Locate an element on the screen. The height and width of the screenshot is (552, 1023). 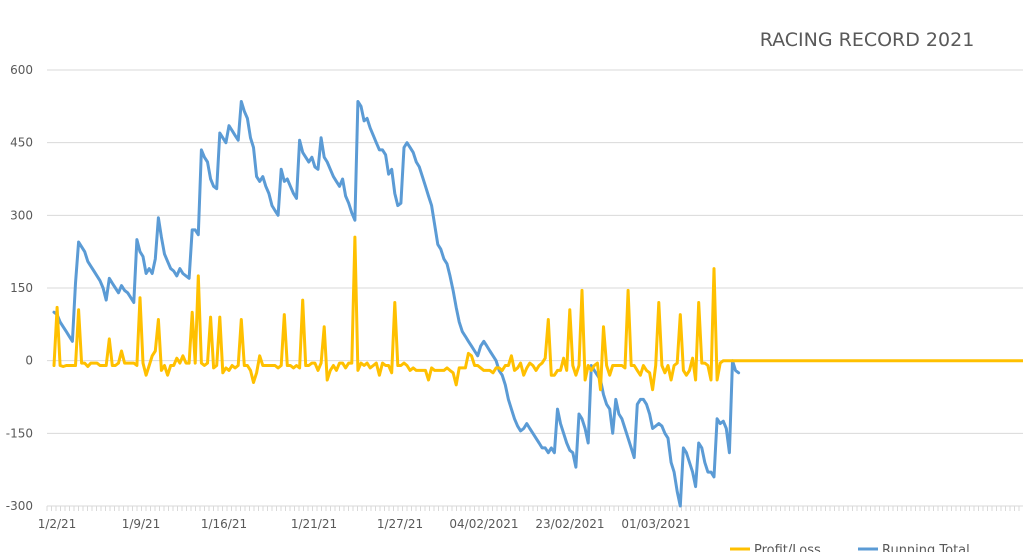
x-tick-label: 1/16/21 is located at coordinates (224, 524).